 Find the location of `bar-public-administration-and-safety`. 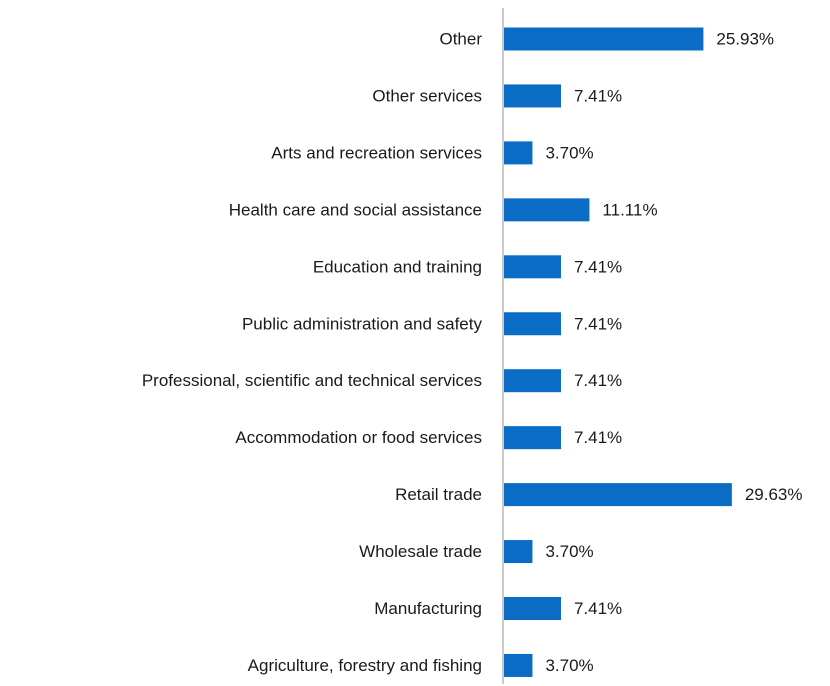

bar-public-administration-and-safety is located at coordinates (532, 324).